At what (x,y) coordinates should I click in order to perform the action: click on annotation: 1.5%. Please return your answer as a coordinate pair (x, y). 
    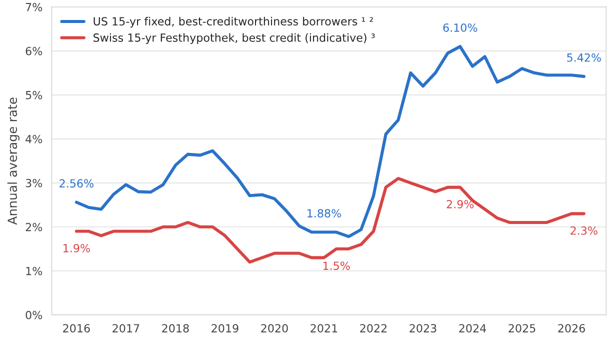
    Looking at the image, I should click on (336, 266).